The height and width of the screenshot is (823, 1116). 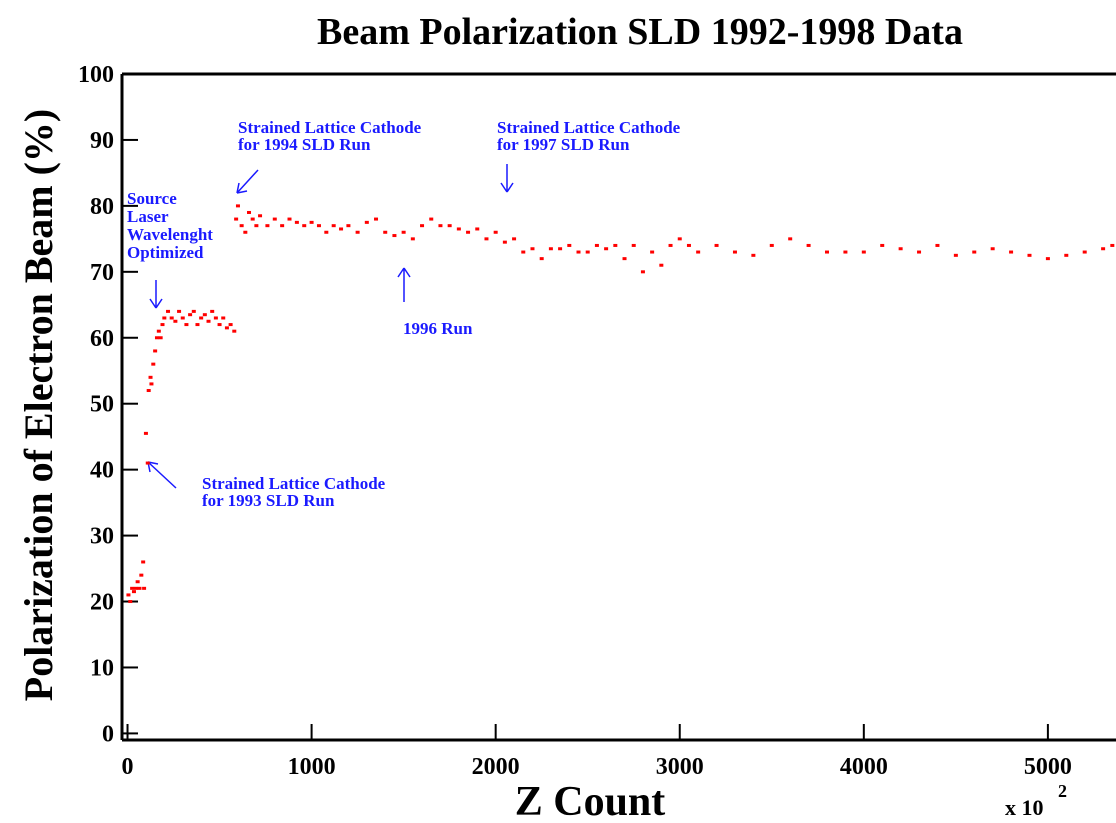 What do you see at coordinates (102, 603) in the screenshot?
I see `y-tick-label: 20` at bounding box center [102, 603].